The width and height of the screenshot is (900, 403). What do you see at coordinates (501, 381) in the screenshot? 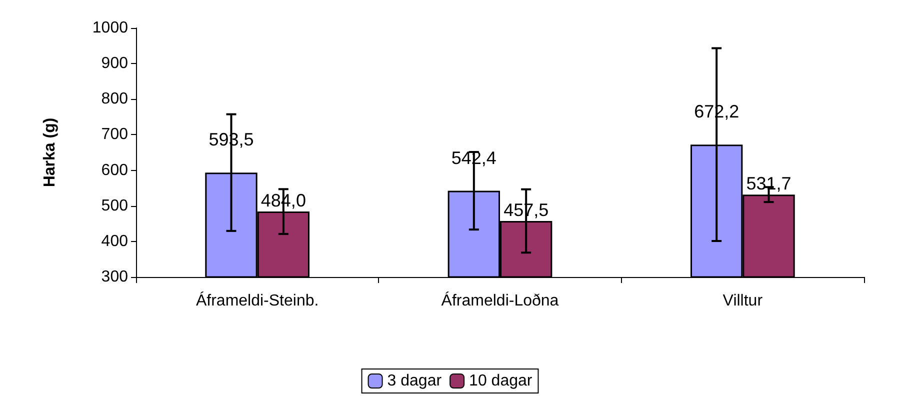
I see `legend-label: 10 dagar` at bounding box center [501, 381].